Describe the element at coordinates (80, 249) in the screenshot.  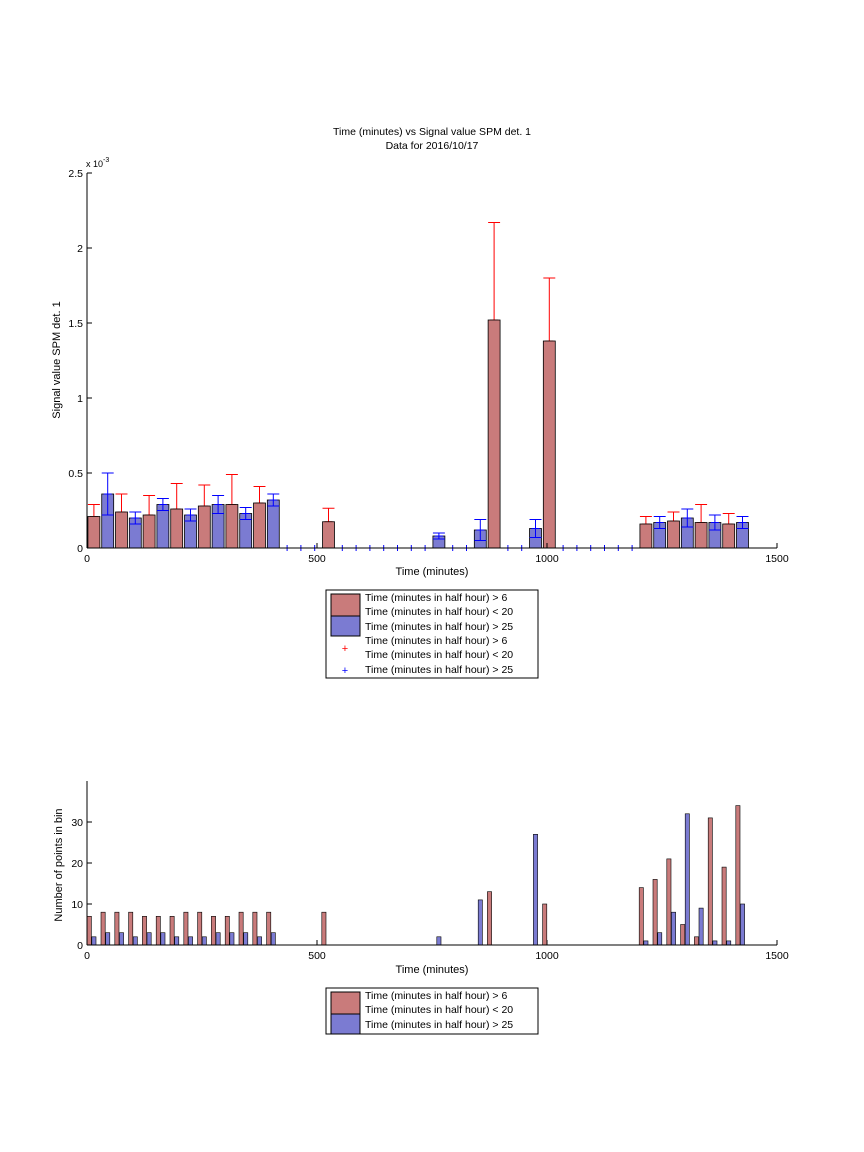
I see `chart-1-y-tick-label: 2` at that location.